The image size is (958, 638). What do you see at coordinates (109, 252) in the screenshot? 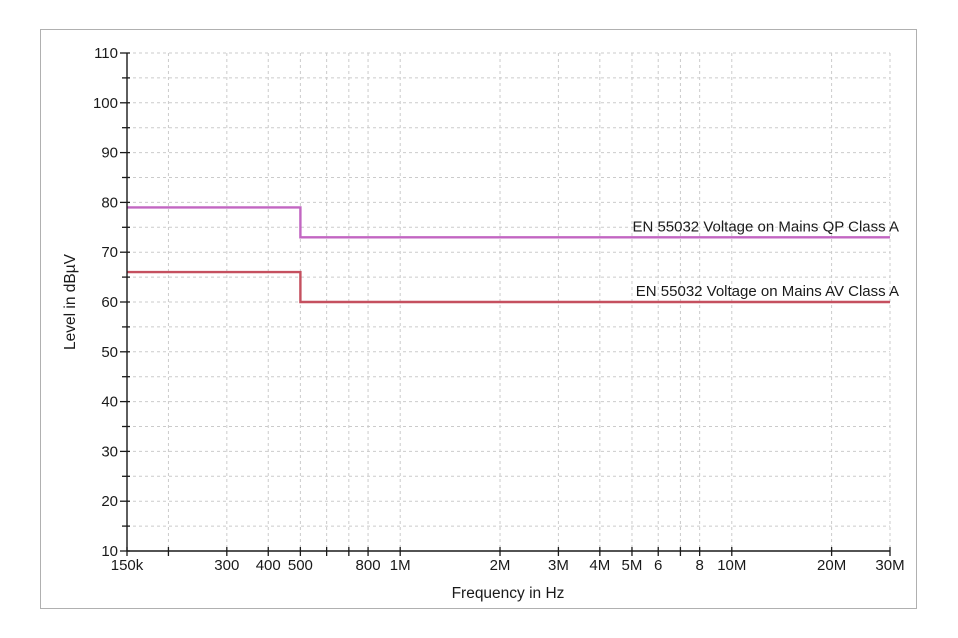
I see `y-tick-label: 70` at bounding box center [109, 252].